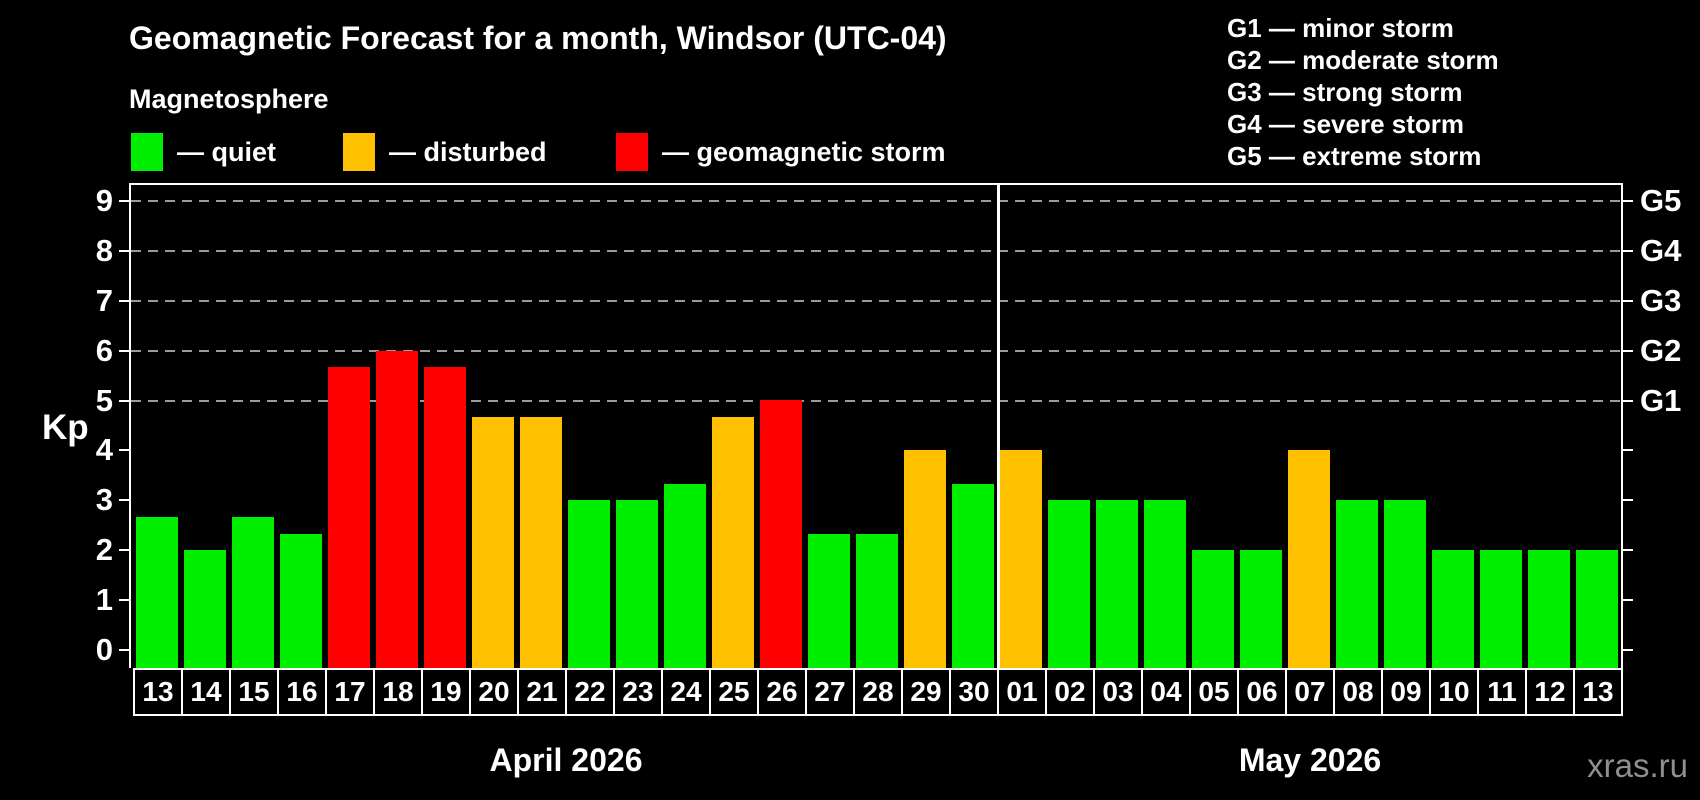  Describe the element at coordinates (974, 692) in the screenshot. I see `day-cell-apr-30: 30` at that location.